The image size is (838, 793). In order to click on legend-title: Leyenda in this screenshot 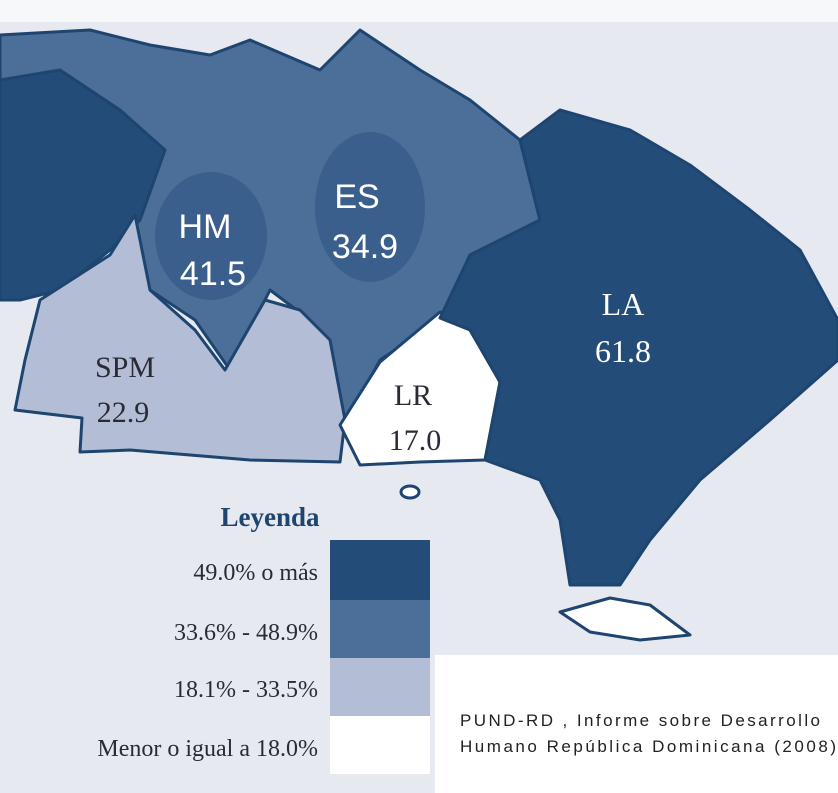, I will do `click(270, 517)`.